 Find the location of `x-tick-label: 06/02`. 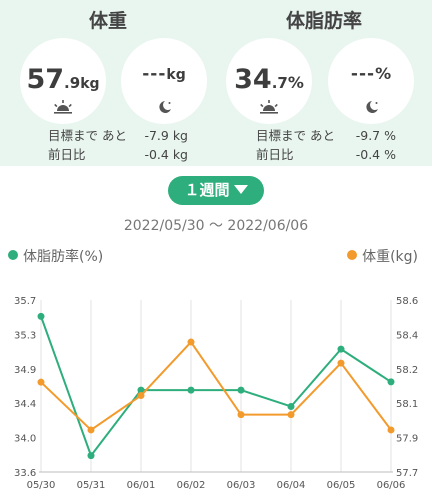

x-tick-label: 06/02 is located at coordinates (191, 485).